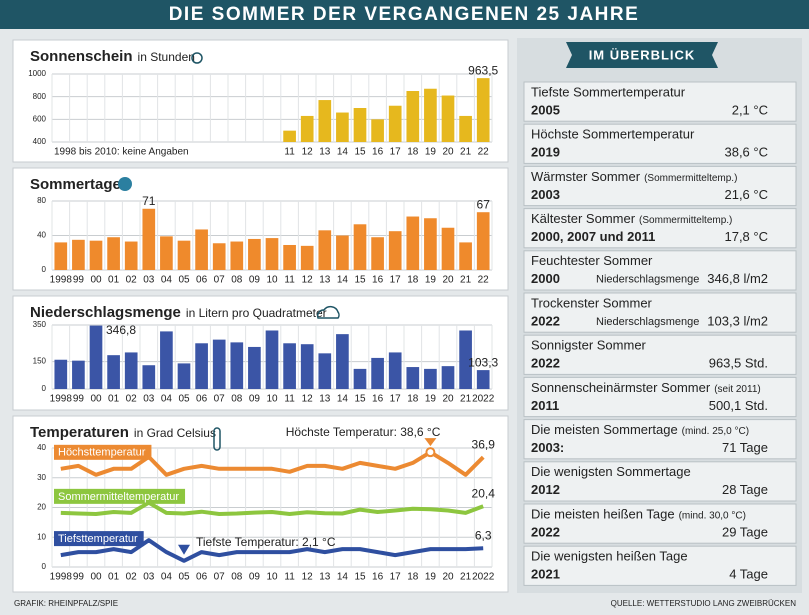 This screenshot has width=809, height=615. What do you see at coordinates (737, 278) in the screenshot?
I see `item-value: 346,8 l/m2` at bounding box center [737, 278].